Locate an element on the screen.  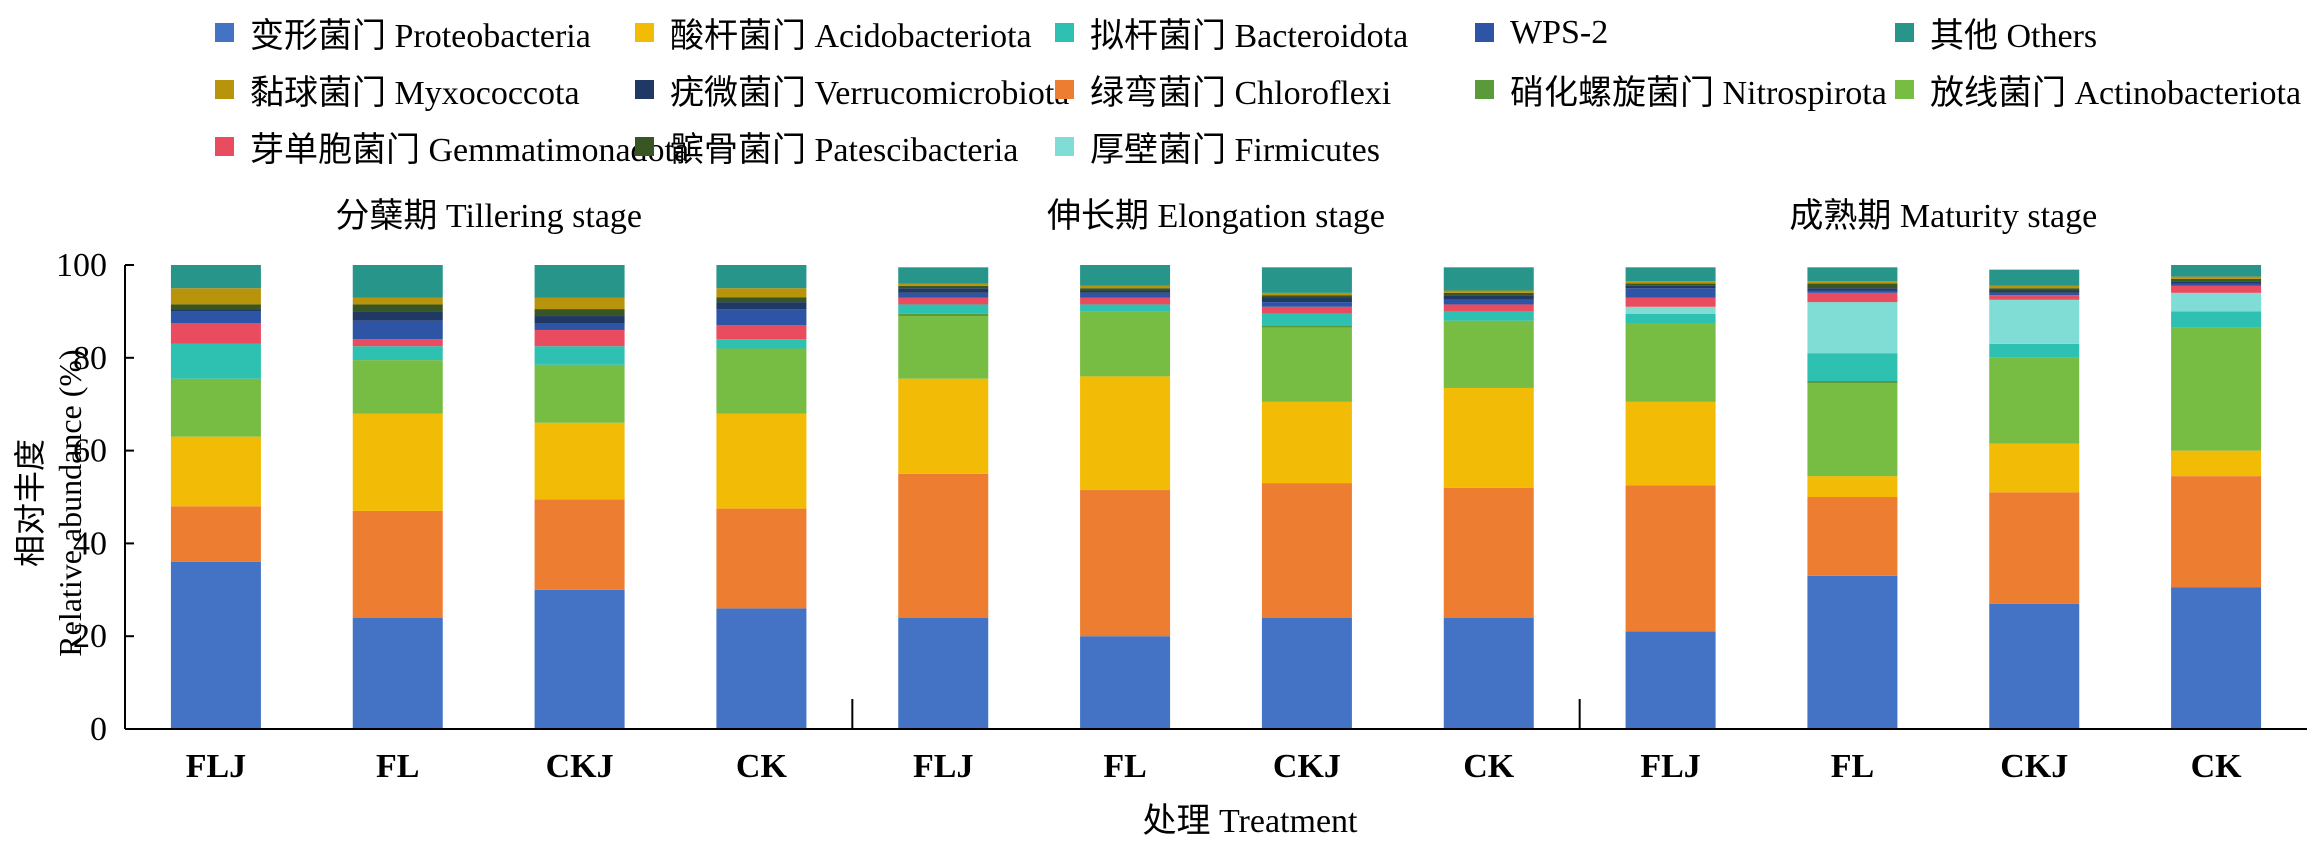
legend-item-others: 其他 Others is located at coordinates (2105, 32).